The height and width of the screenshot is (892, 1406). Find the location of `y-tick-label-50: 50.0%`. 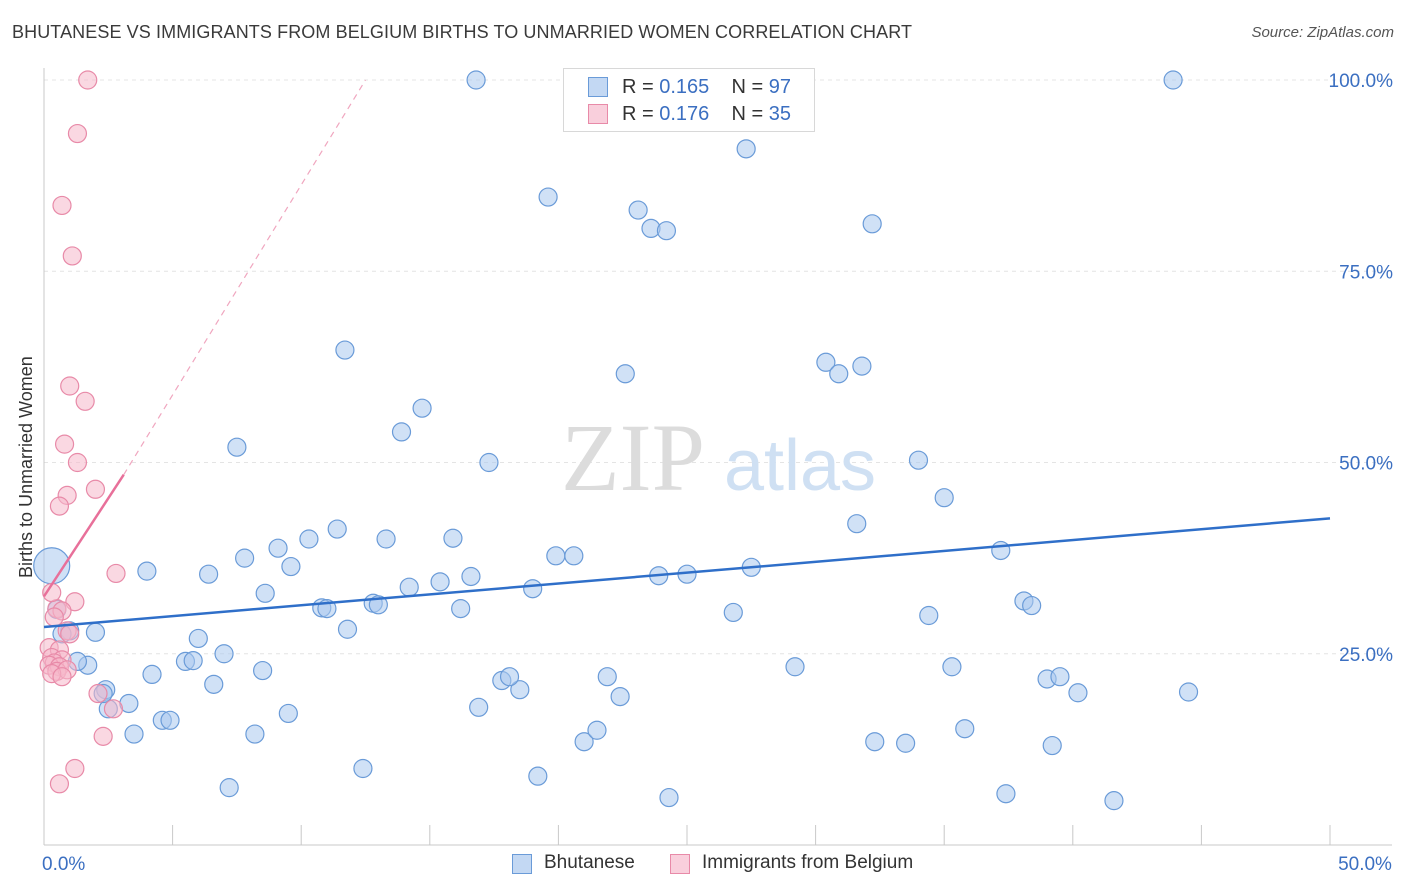

y-tick-label-50: 50.0% is located at coordinates (1366, 464).